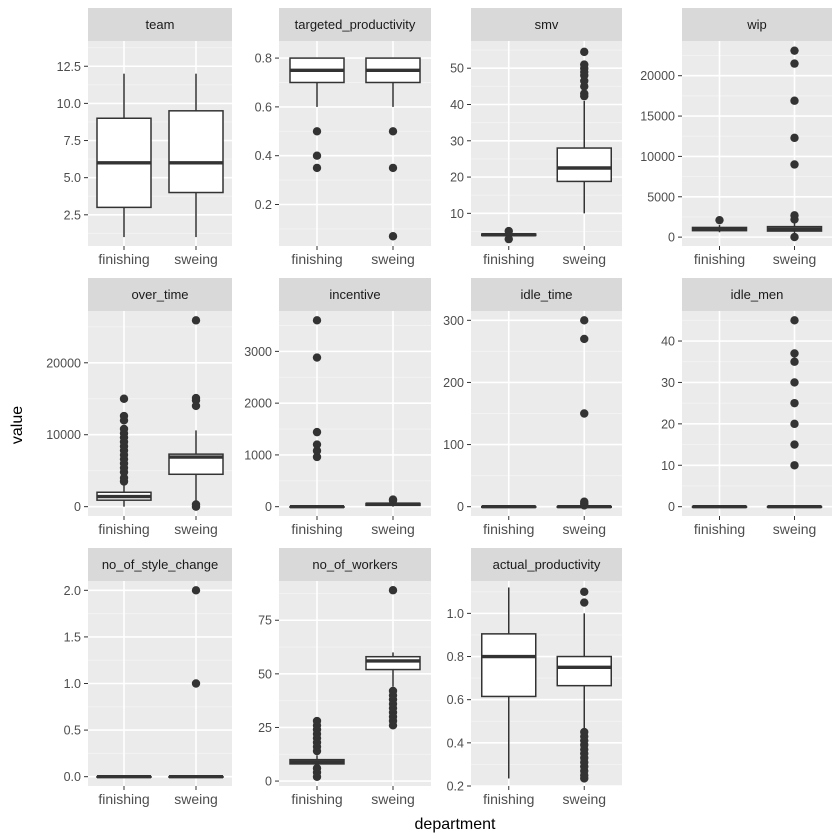 Image resolution: width=840 pixels, height=840 pixels. What do you see at coordinates (144, 137) in the screenshot?
I see `facet-team: team 2.5 5.0 7.5 10.0 12.5 finishing sweing` at bounding box center [144, 137].